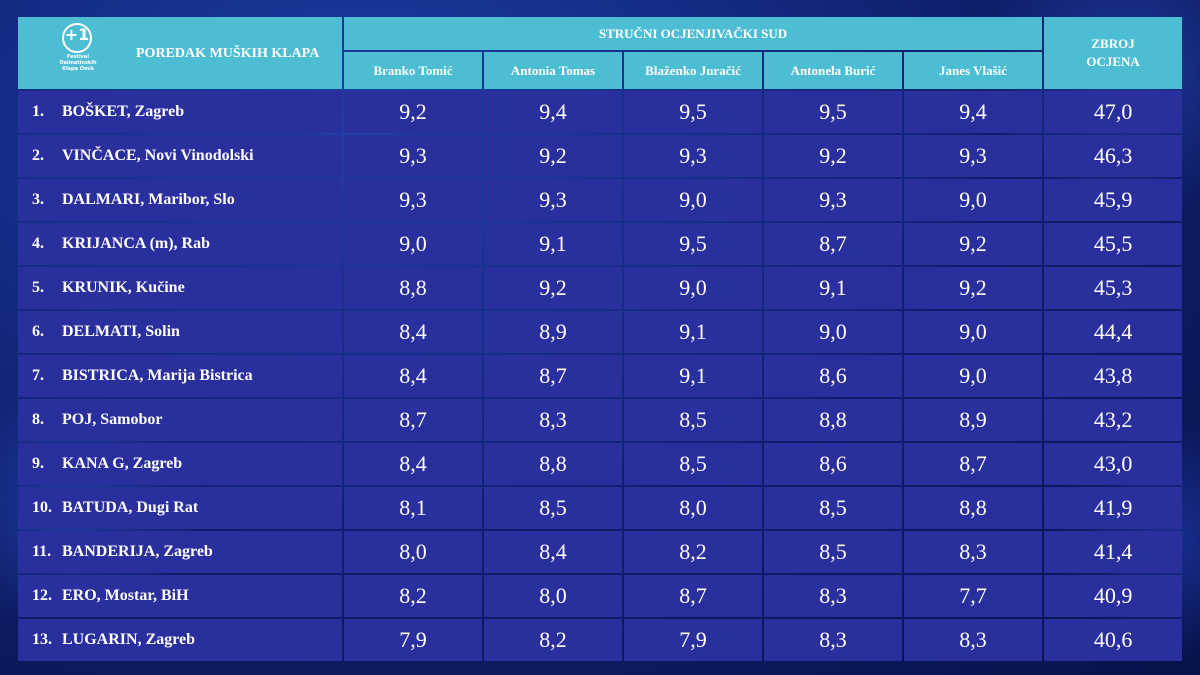  What do you see at coordinates (136, 243) in the screenshot?
I see `klapa-name: KRIJANCA (m), Rab` at bounding box center [136, 243].